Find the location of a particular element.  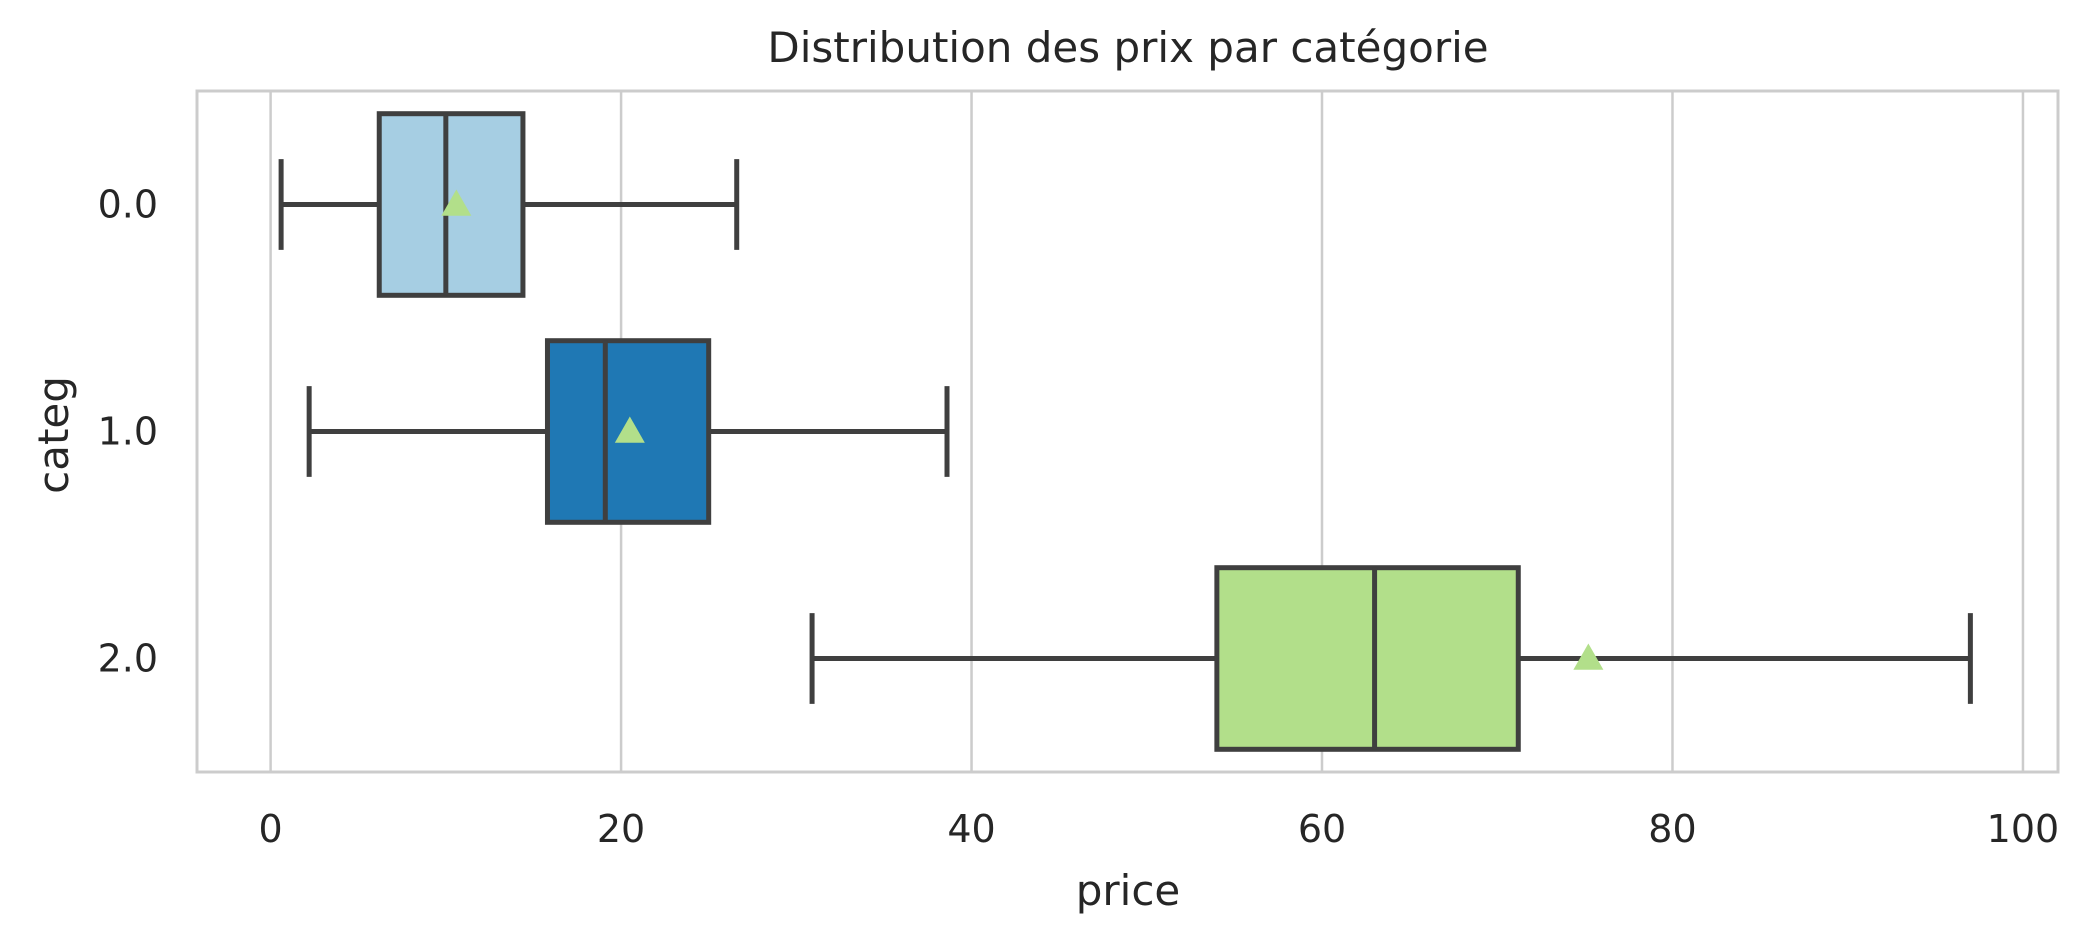

y-tick-labels: 0.0 1.0 2.0 is located at coordinates (128, 432).